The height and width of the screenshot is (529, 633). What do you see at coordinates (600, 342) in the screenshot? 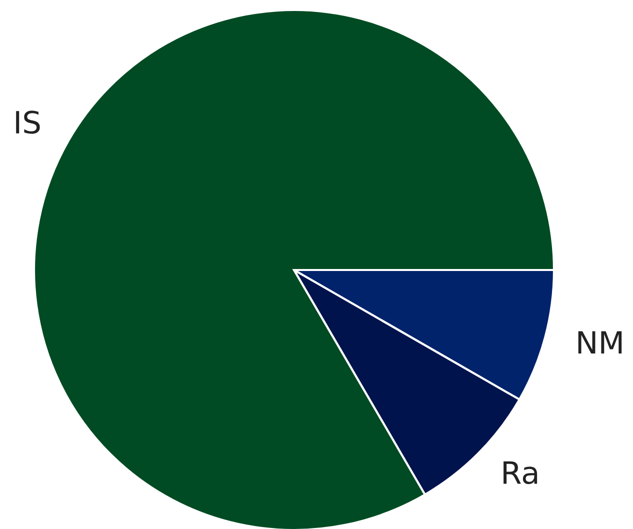
I see `slice-label: NM` at bounding box center [600, 342].